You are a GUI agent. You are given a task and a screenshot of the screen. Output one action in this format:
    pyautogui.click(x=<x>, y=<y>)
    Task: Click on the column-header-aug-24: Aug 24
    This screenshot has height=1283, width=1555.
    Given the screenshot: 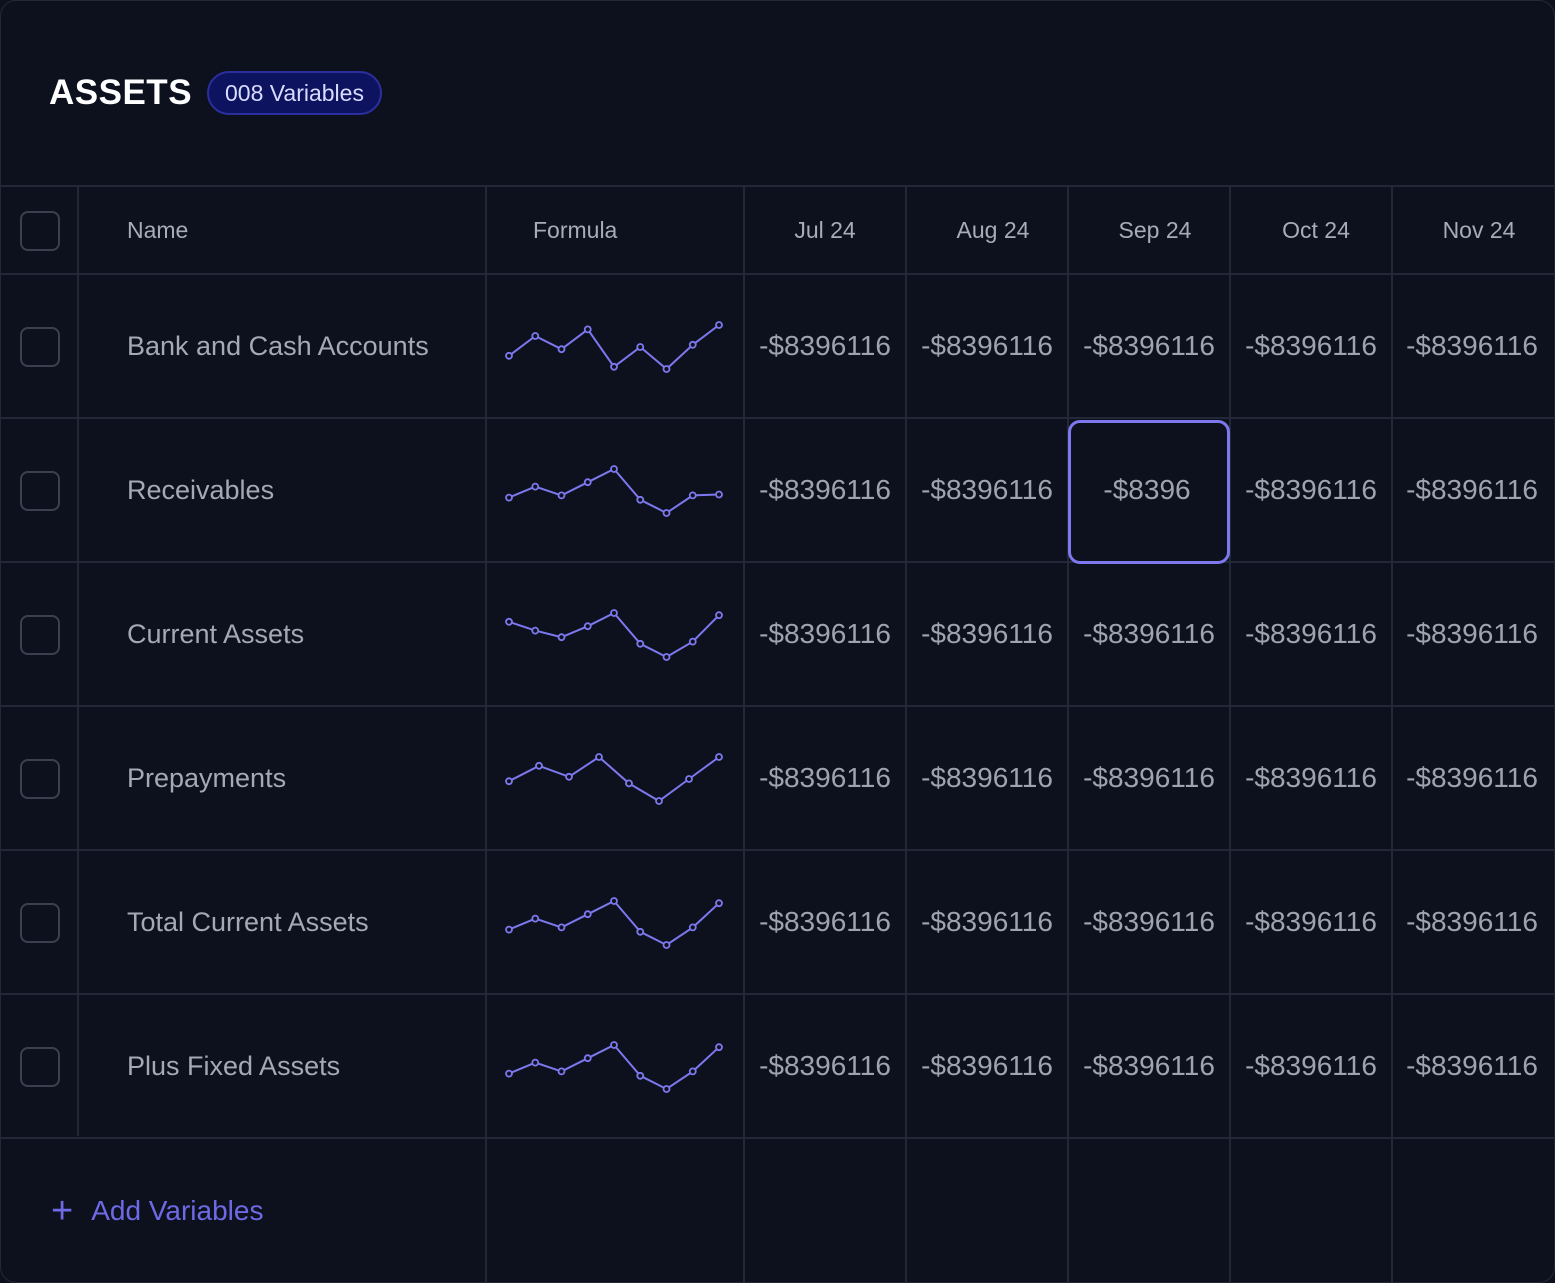 What is the action you would take?
    pyautogui.click(x=993, y=229)
    